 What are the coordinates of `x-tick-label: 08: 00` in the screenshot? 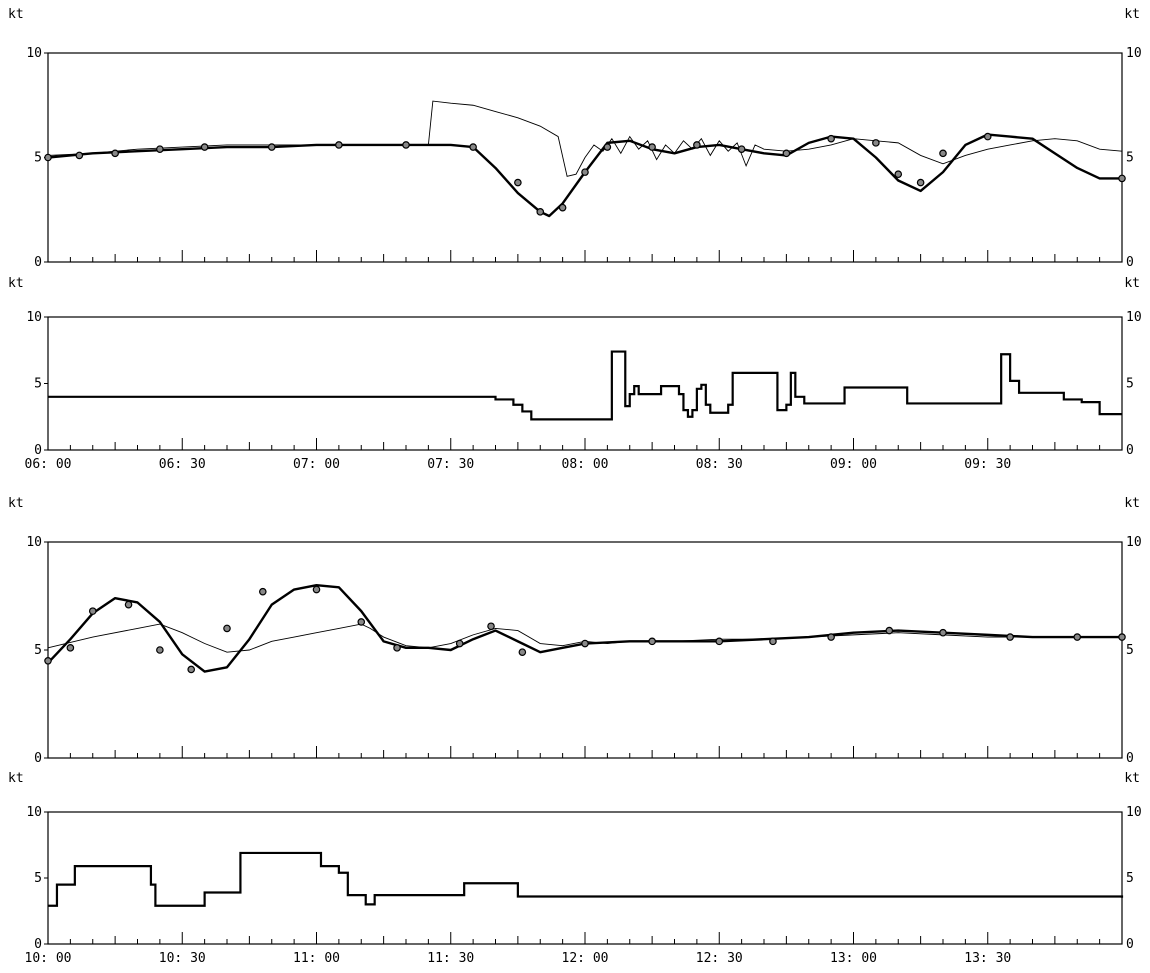 It's located at (585, 464).